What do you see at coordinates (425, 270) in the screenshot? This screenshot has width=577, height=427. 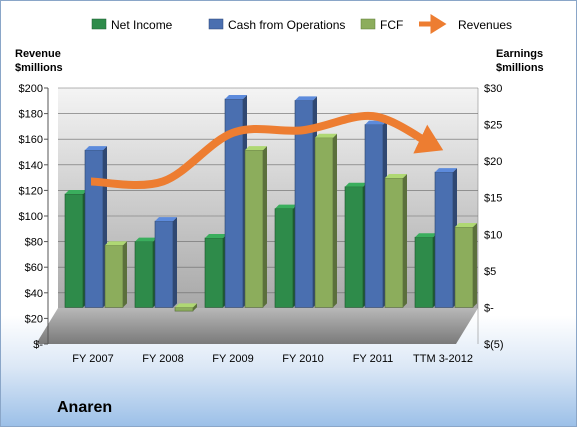 I see `bar-net-income-ttm-3-2012` at bounding box center [425, 270].